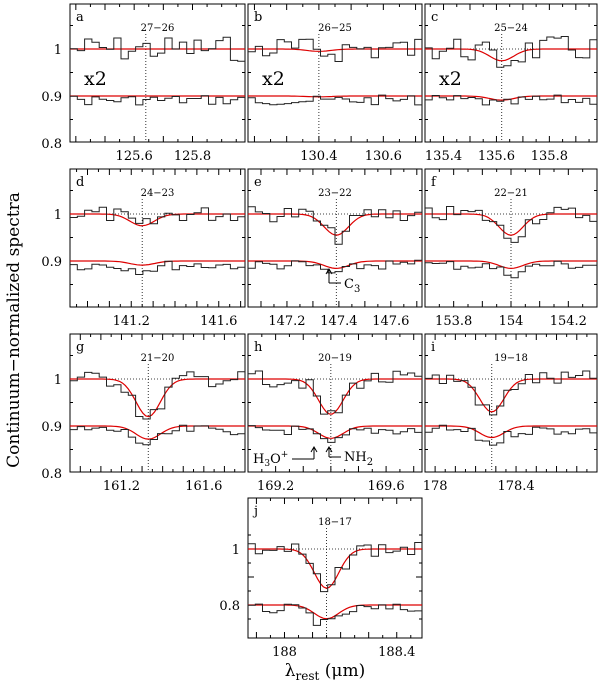 This screenshot has width=600, height=685. I want to click on x-axis-unit: (μm), so click(342, 671).